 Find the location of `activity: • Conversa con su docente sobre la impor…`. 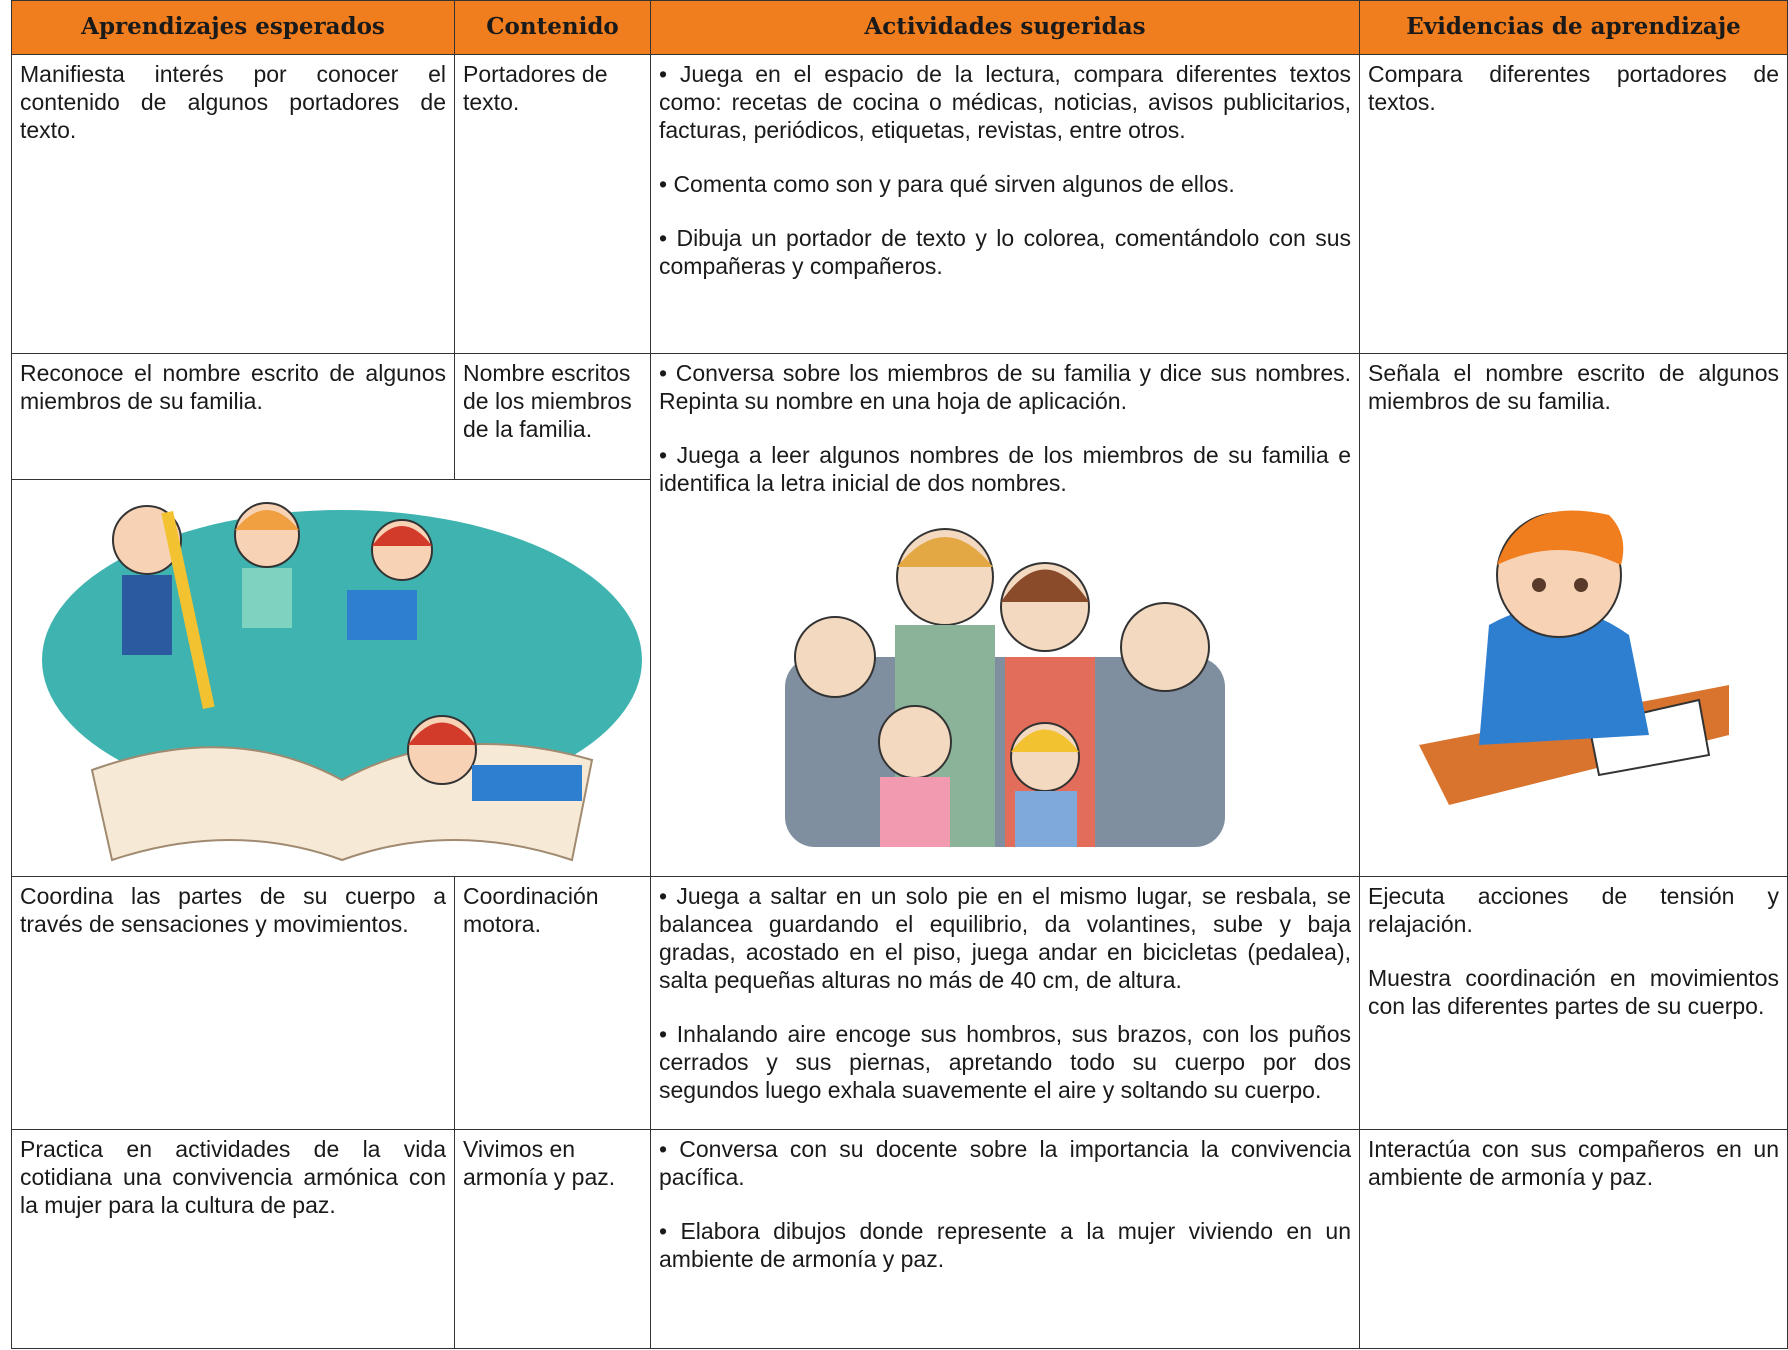

activity: • Conversa con su docente sobre la impor… is located at coordinates (1005, 1163).